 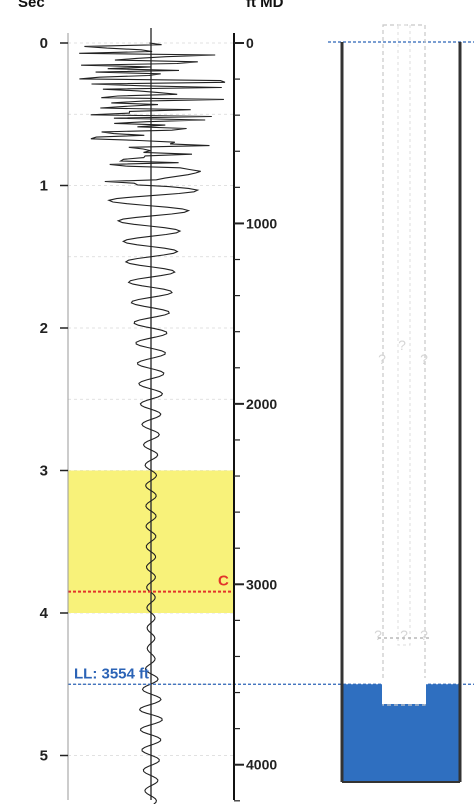 I want to click on pump-gap, so click(x=404, y=691).